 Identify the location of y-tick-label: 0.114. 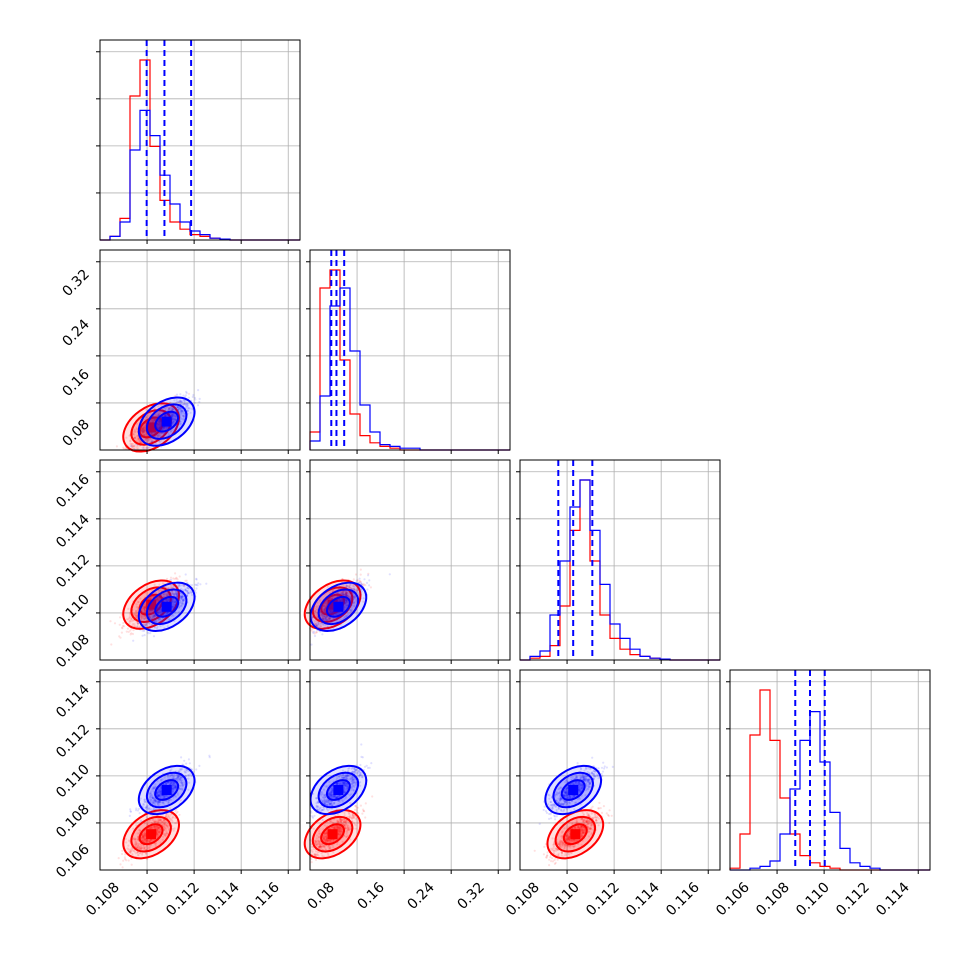
(73, 531).